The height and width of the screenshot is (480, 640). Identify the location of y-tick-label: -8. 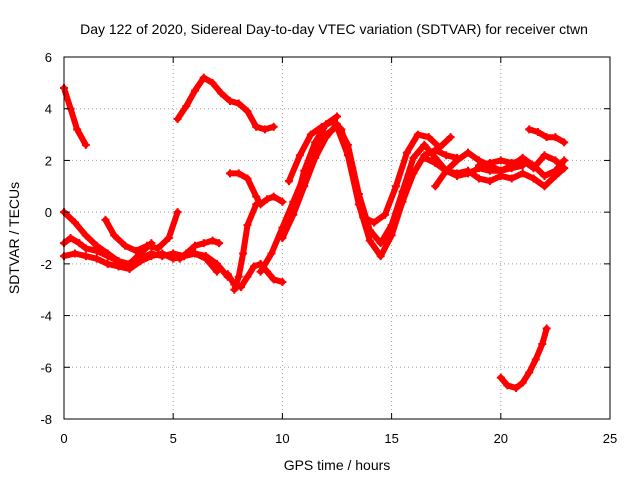
(46, 419).